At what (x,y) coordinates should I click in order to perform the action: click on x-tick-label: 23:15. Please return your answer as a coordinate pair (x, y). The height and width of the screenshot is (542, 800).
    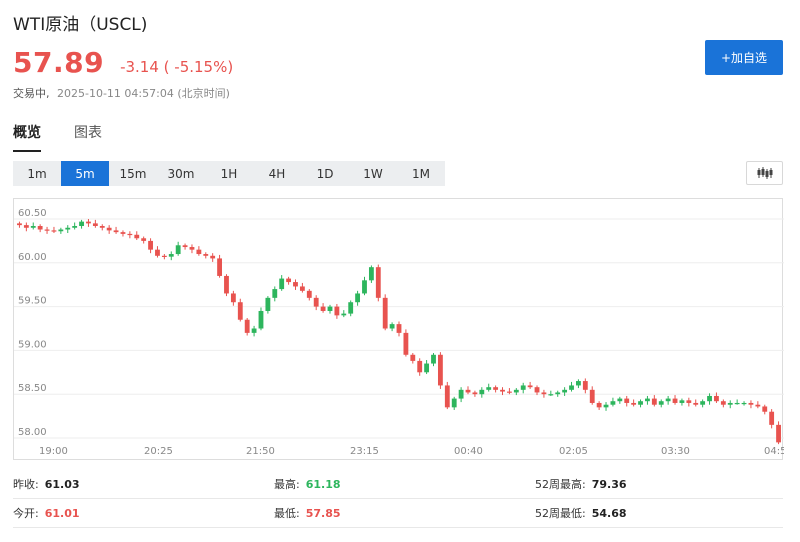
    Looking at the image, I should click on (364, 451).